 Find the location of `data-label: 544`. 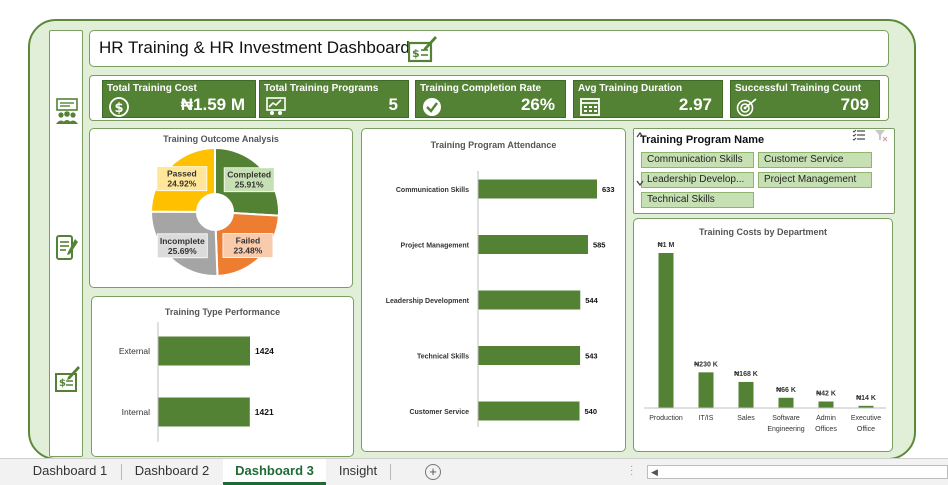

data-label: 544 is located at coordinates (591, 300).